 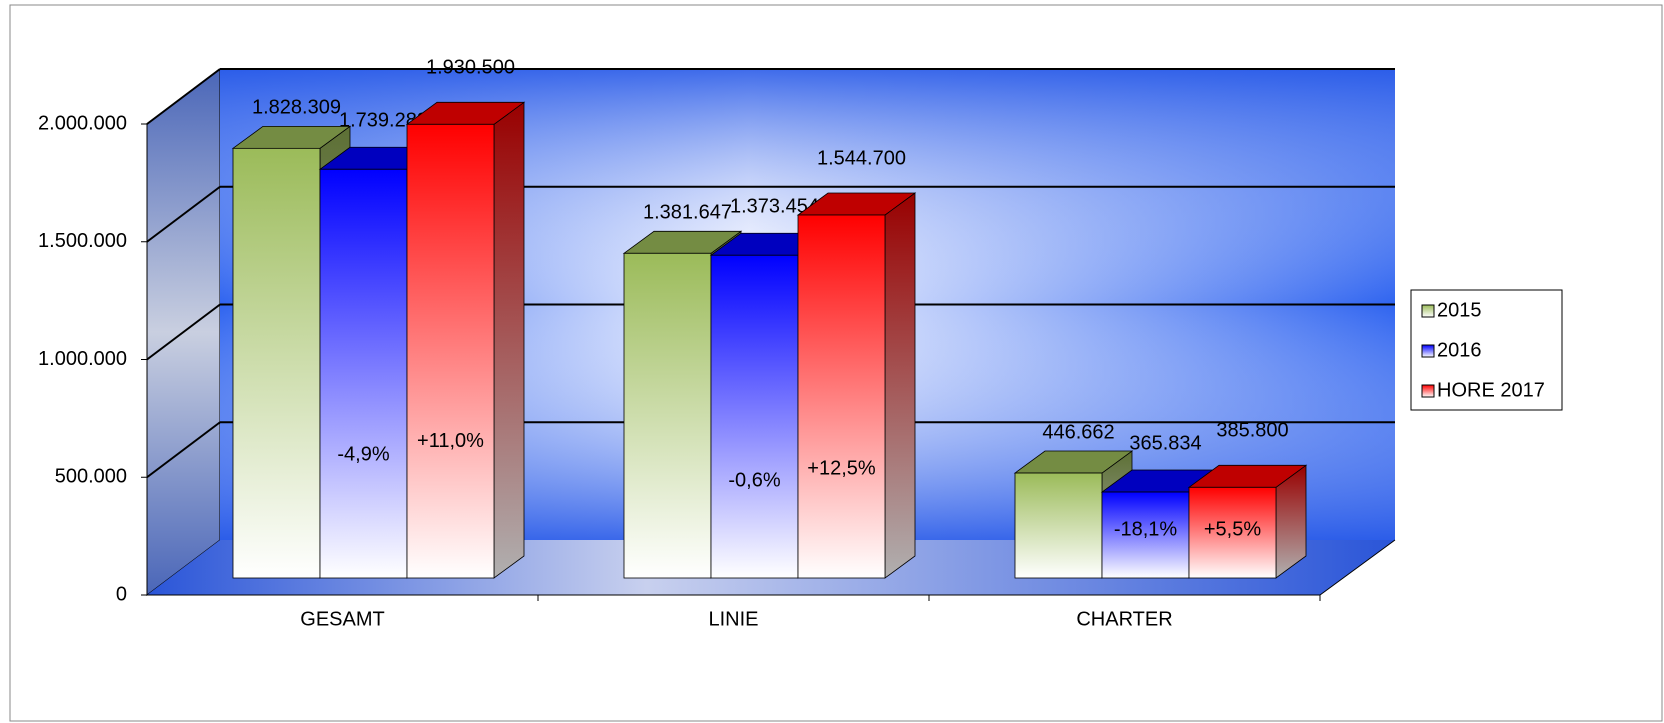 I want to click on x-tick-label: GESAMT, so click(x=342, y=619).